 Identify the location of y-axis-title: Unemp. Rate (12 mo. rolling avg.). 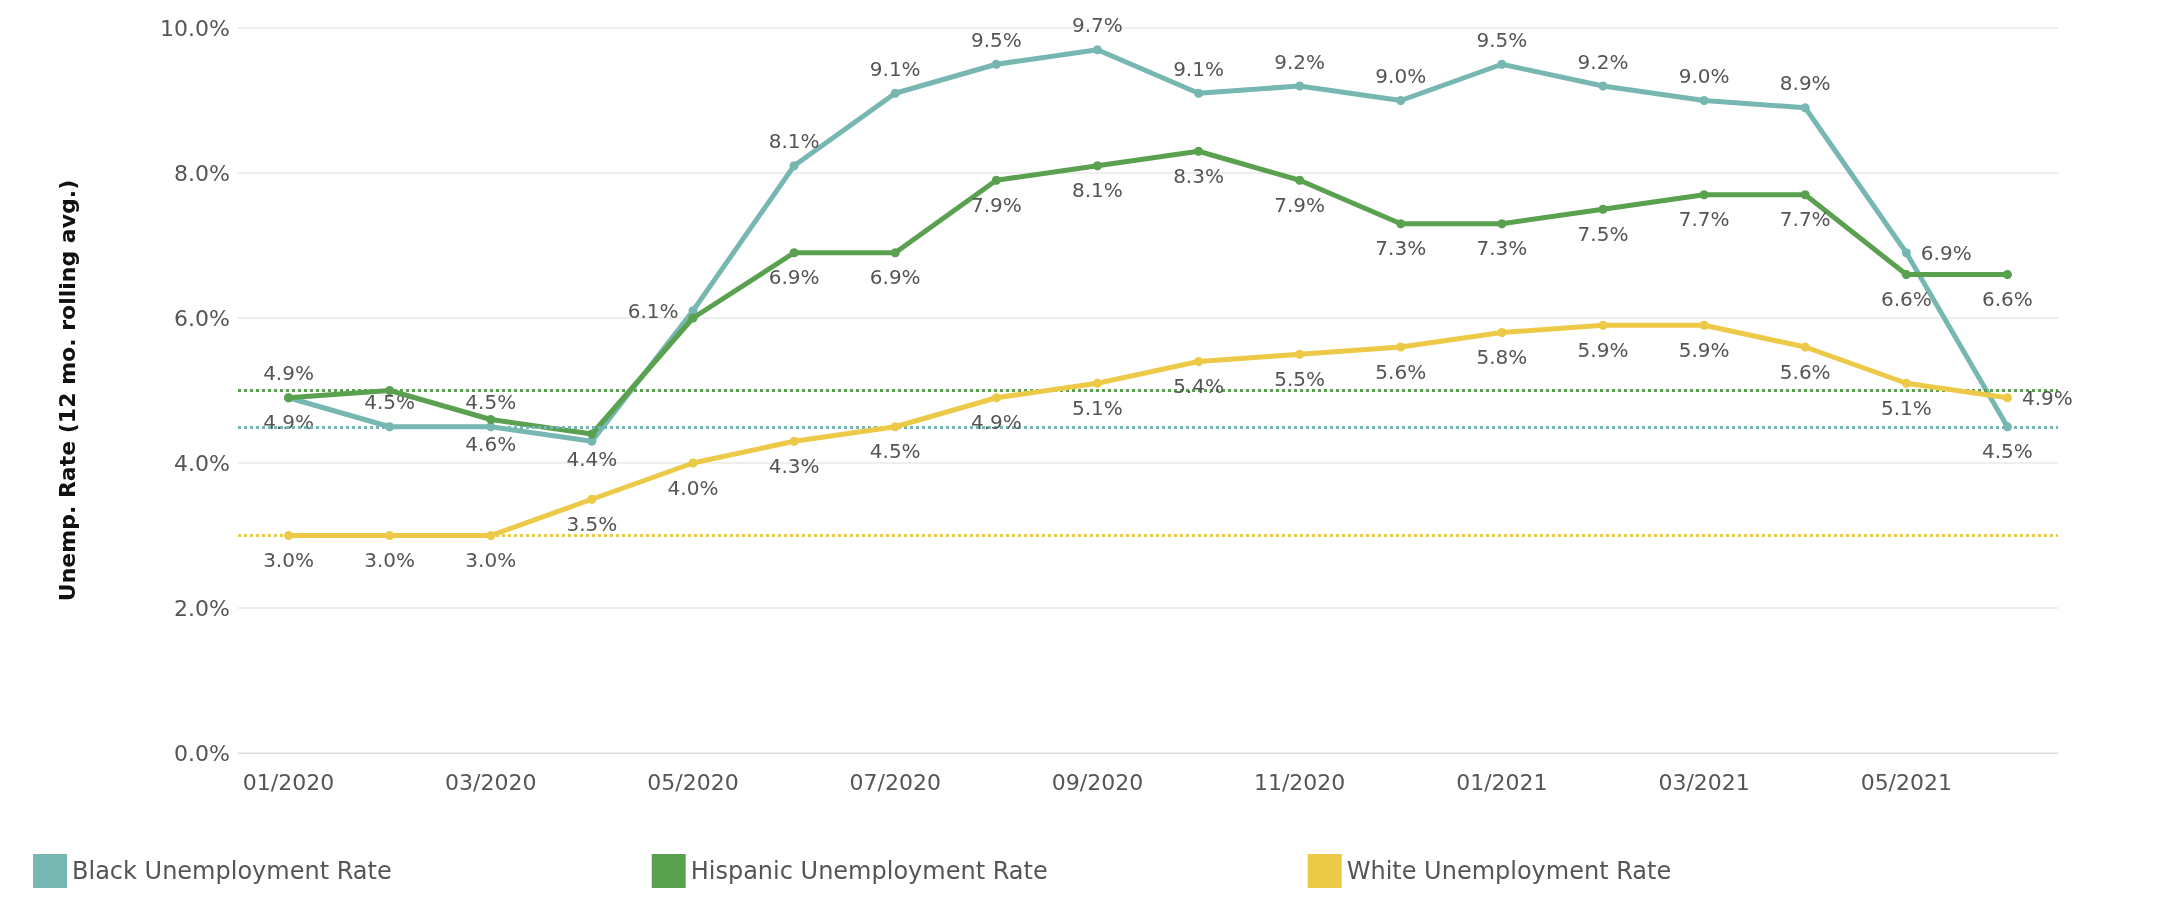
(67, 390).